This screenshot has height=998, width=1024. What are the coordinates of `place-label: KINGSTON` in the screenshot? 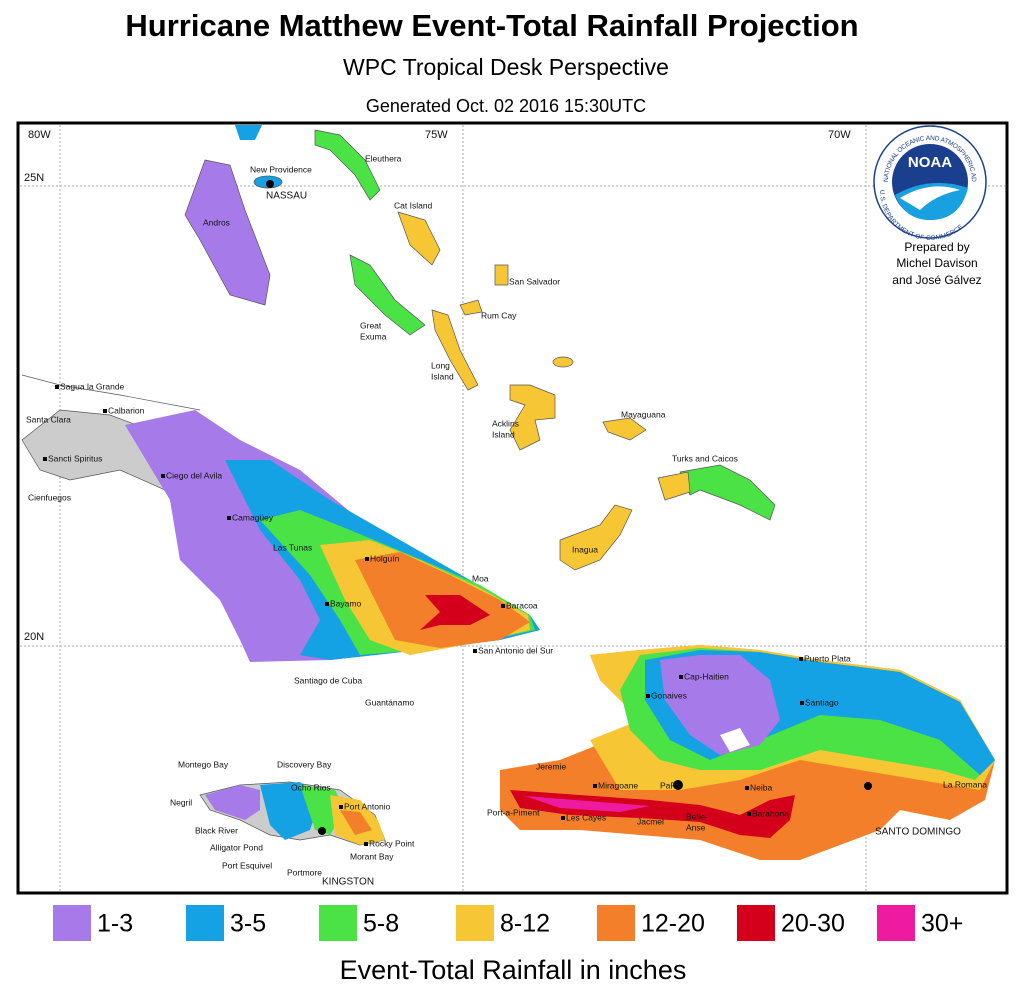 It's located at (348, 882).